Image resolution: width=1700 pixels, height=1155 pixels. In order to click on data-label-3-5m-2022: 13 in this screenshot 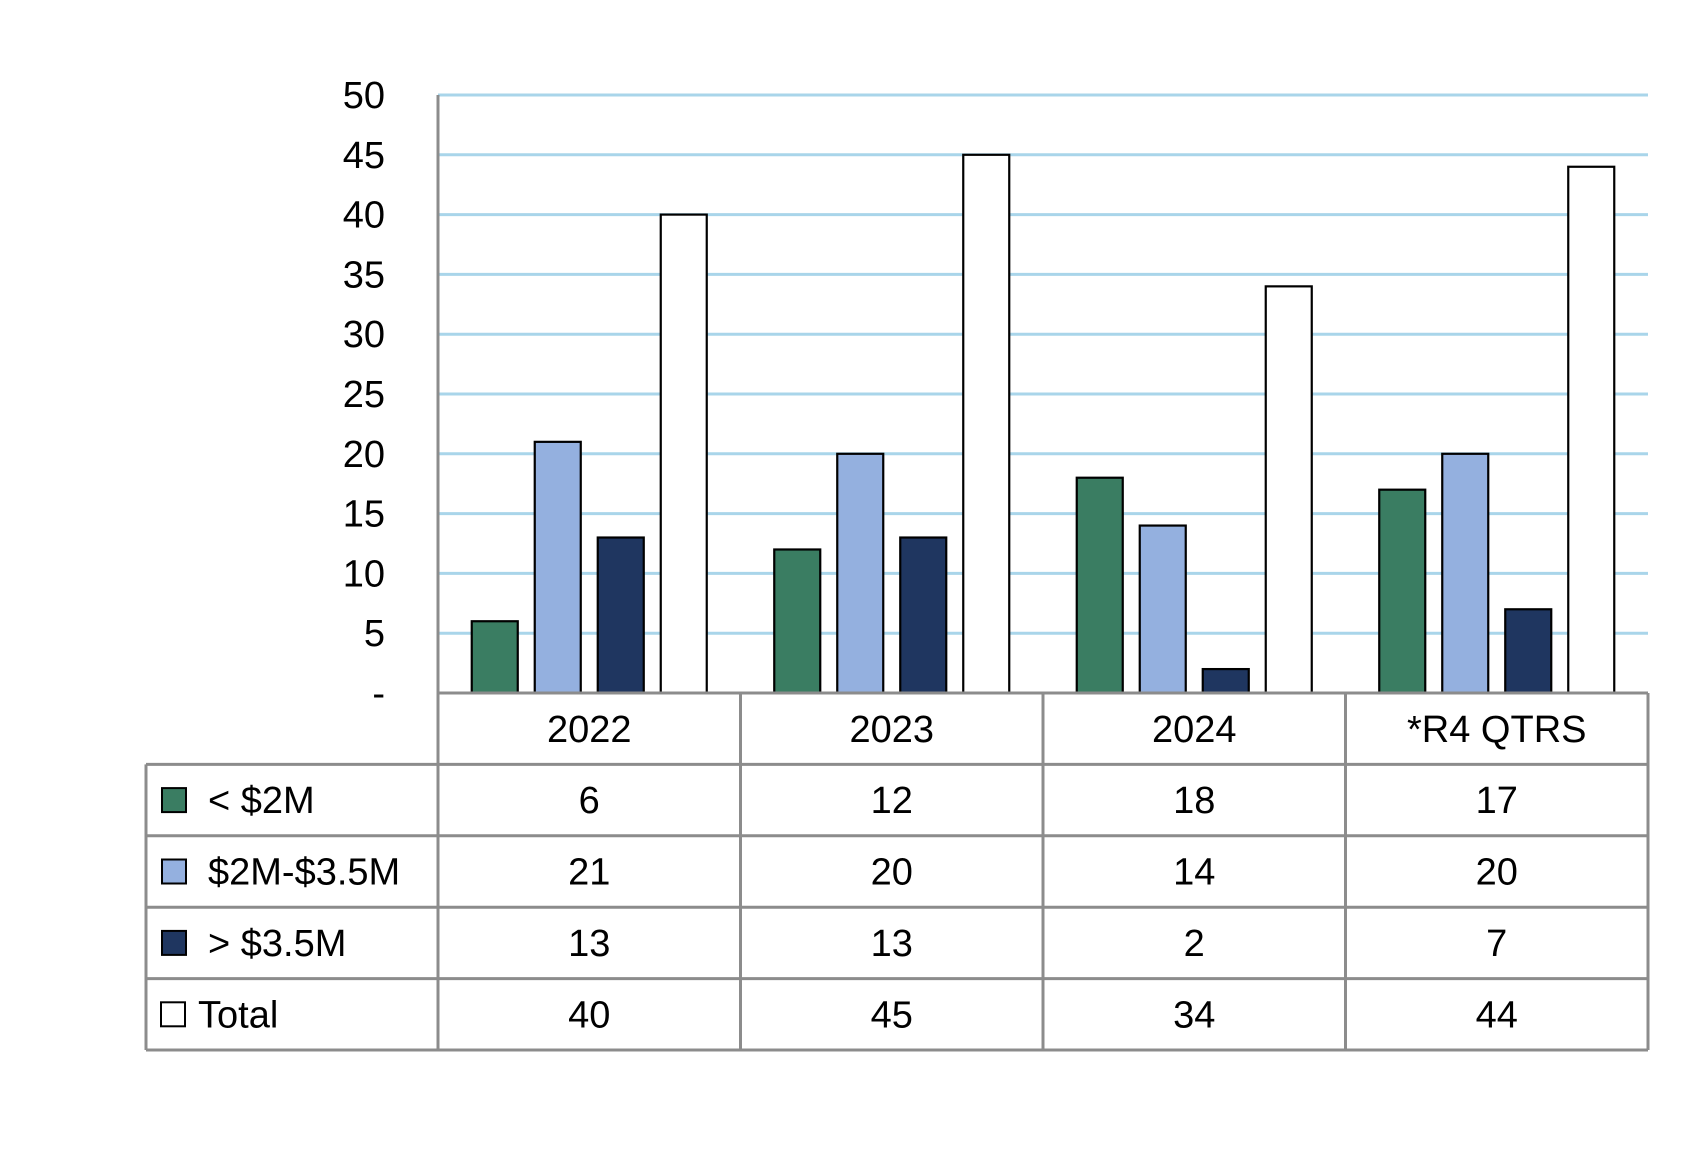, I will do `click(589, 944)`.